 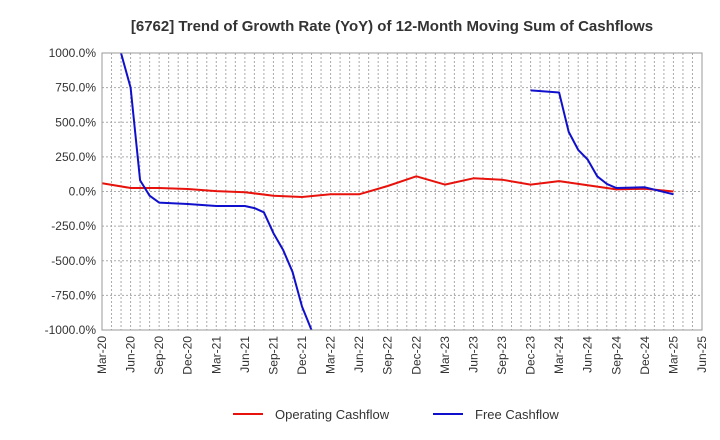 I want to click on y-tick-label: 750.0%, so click(x=75, y=88).